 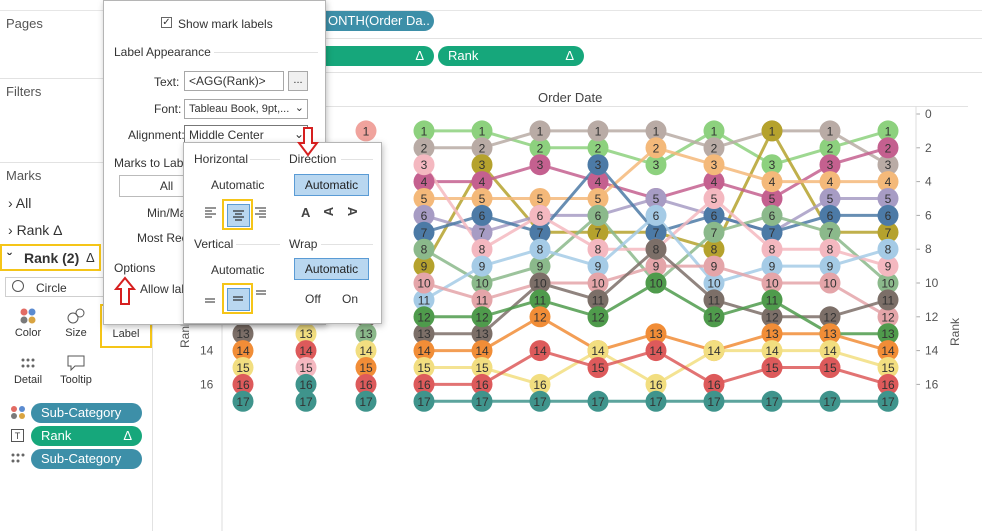 What do you see at coordinates (164, 289) in the screenshot?
I see `allow-labels-option: Allow lab` at bounding box center [164, 289].